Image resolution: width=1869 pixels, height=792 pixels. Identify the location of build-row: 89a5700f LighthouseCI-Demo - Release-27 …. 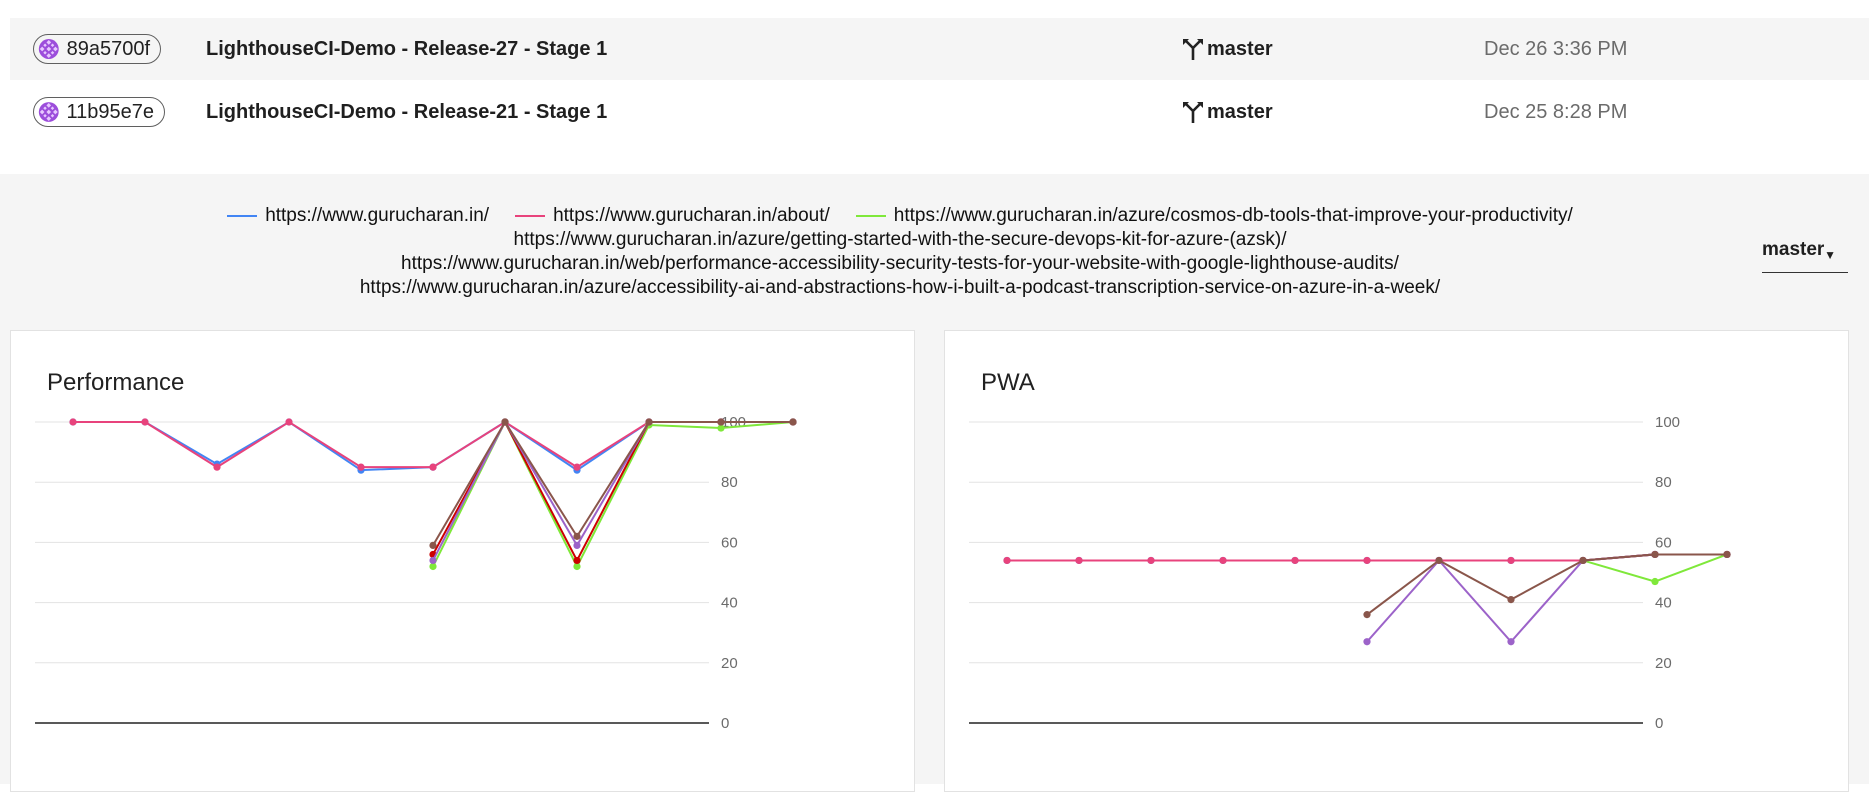
(939, 49).